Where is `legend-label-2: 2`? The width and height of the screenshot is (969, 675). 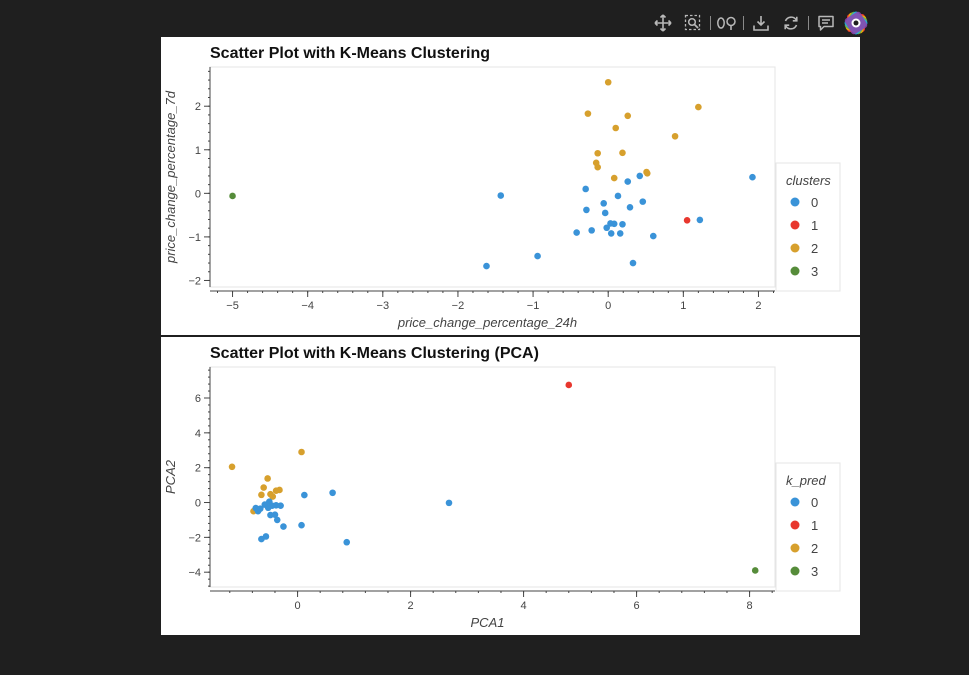 legend-label-2: 2 is located at coordinates (814, 248).